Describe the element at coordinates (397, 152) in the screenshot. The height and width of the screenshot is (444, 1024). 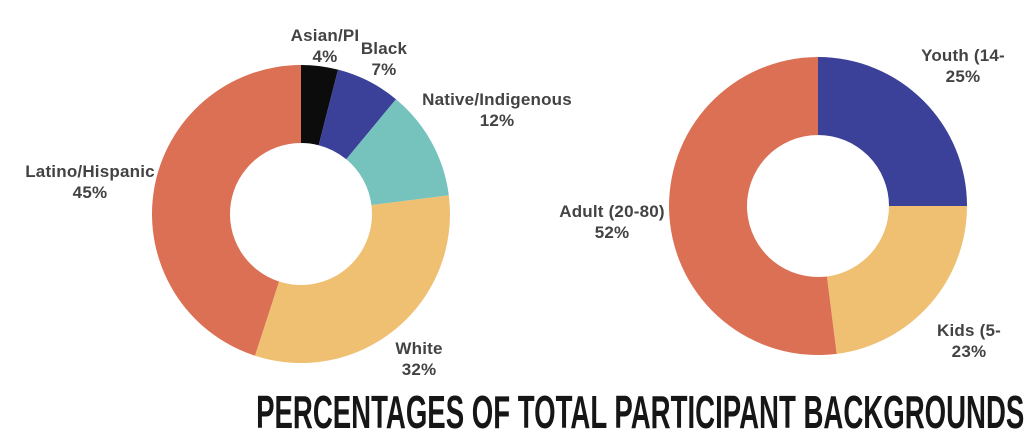
I see `donut-segment-native-indigenous` at that location.